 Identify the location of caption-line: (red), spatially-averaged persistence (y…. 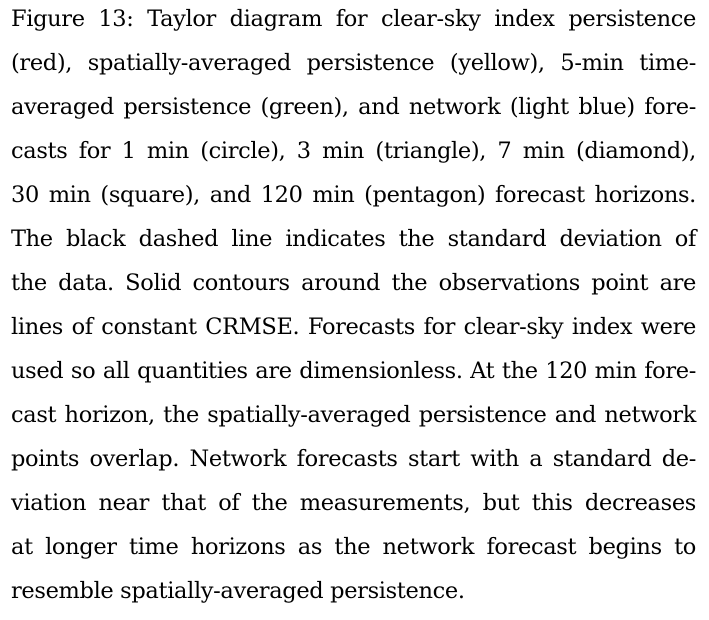
(353, 63).